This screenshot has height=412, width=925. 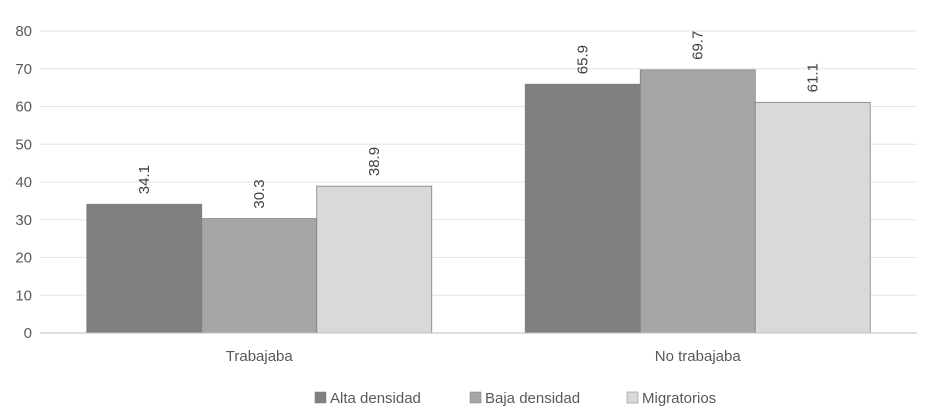 I want to click on legend-label: Migratorios, so click(x=679, y=398).